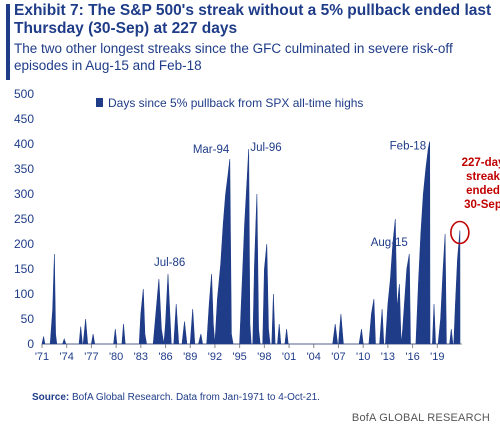 Image resolution: width=500 pixels, height=430 pixels. I want to click on x-tick-label: '89, so click(190, 357).